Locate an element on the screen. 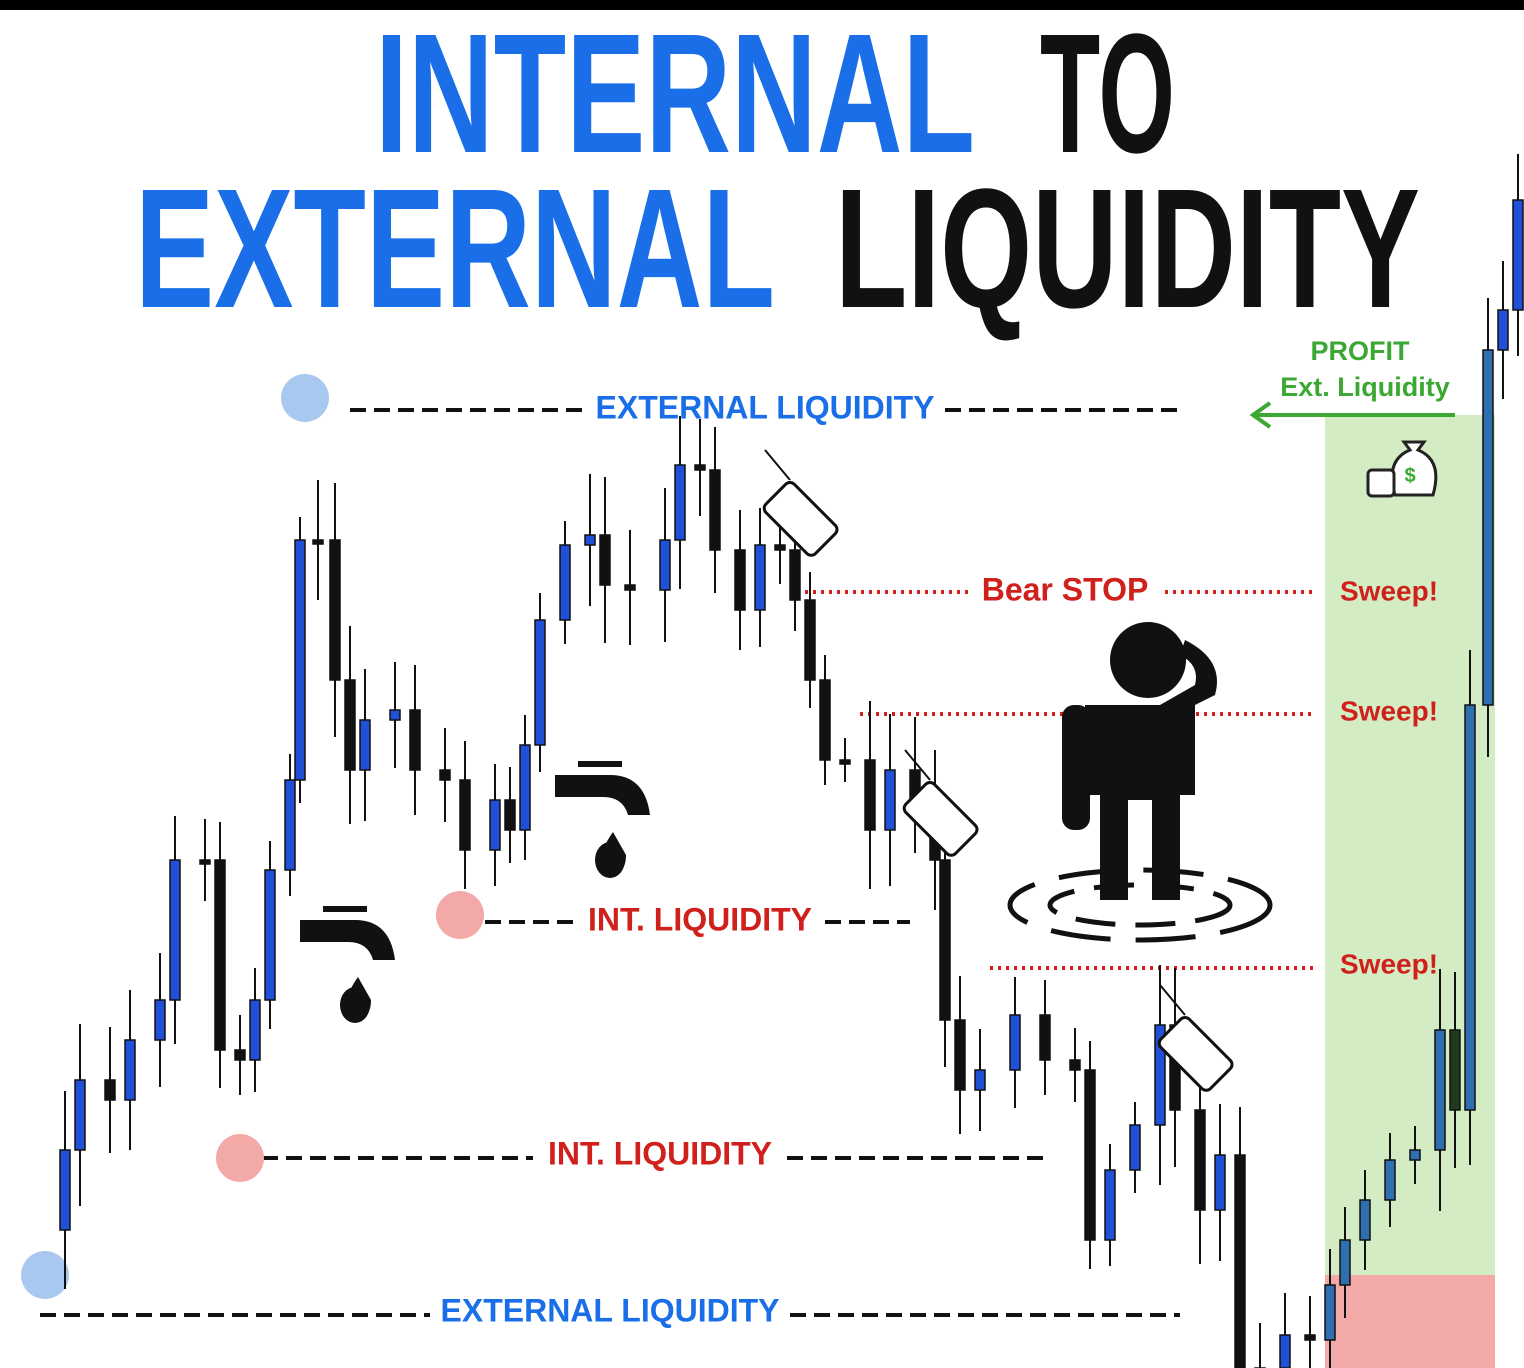  profit-target: Ext. Liquidity is located at coordinates (1365, 387).